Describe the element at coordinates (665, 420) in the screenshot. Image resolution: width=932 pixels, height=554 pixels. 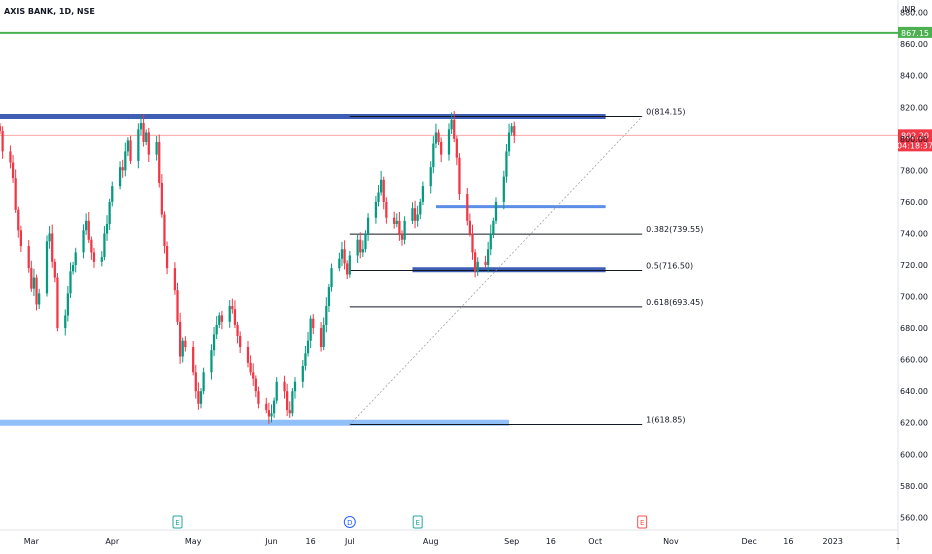
I see `fib-level-label: 1(618.85)` at that location.